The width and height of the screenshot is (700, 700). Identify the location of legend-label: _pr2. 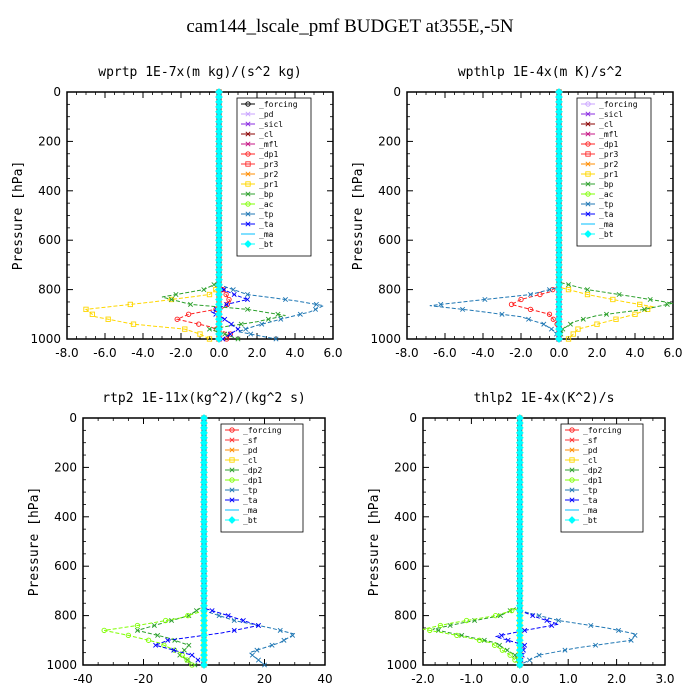
(608, 164).